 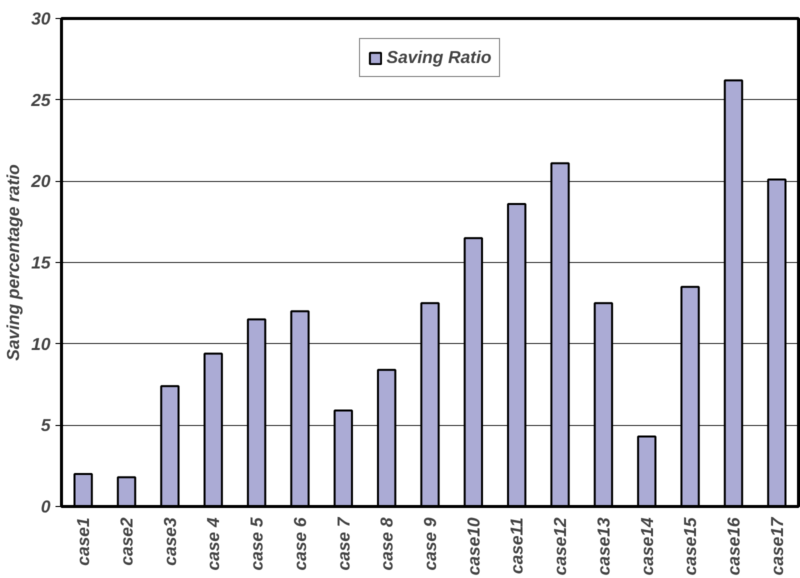 What do you see at coordinates (45, 506) in the screenshot?
I see `y-tick-label: 0` at bounding box center [45, 506].